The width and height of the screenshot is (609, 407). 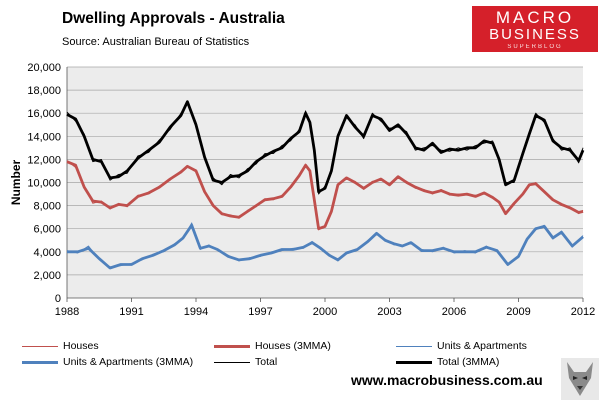 I want to click on legend-item-units-3mma: Units & Apartments (3MMA), so click(x=107, y=362).